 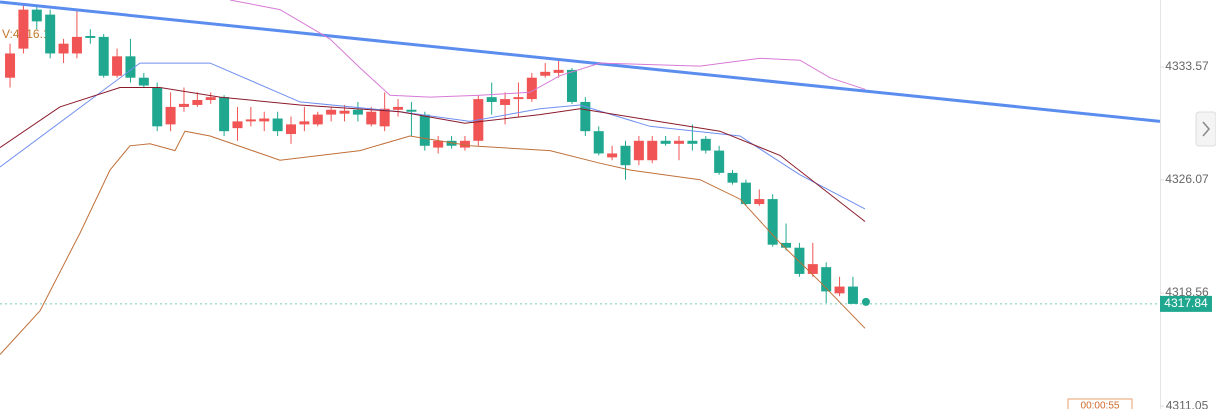 What do you see at coordinates (1187, 179) in the screenshot?
I see `y-tick-label: 4326.07` at bounding box center [1187, 179].